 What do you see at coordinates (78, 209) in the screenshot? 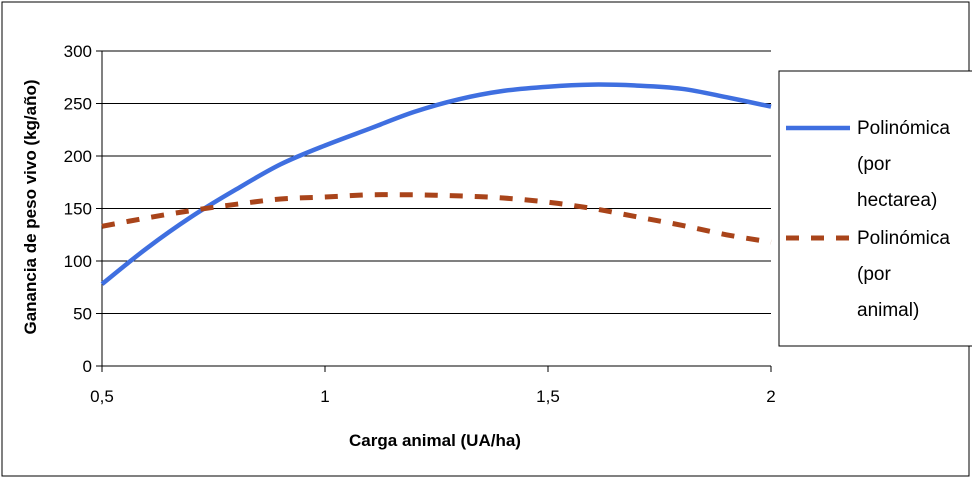
I see `y-tick-label: 150` at bounding box center [78, 209].